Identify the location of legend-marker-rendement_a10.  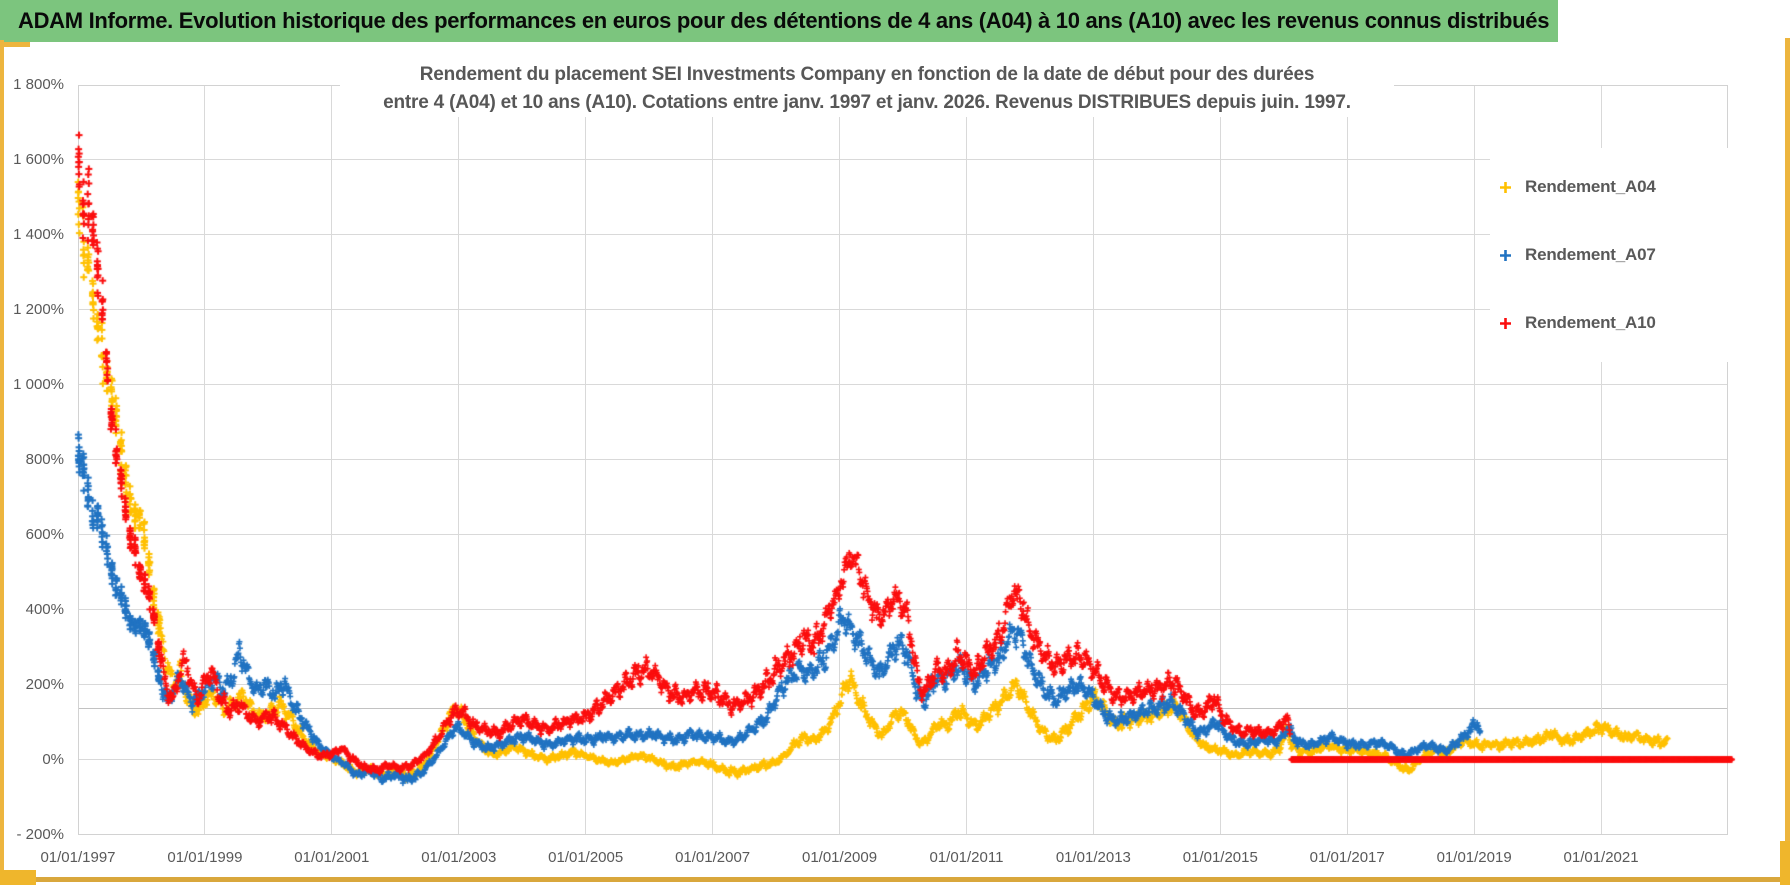
(1505, 323).